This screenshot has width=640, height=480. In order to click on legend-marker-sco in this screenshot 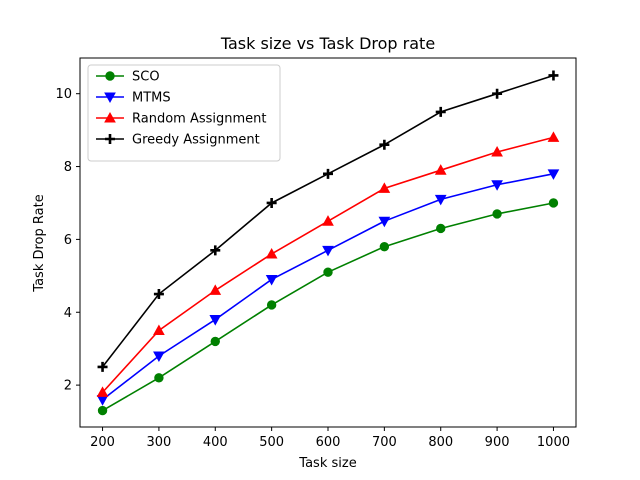, I will do `click(110, 76)`.